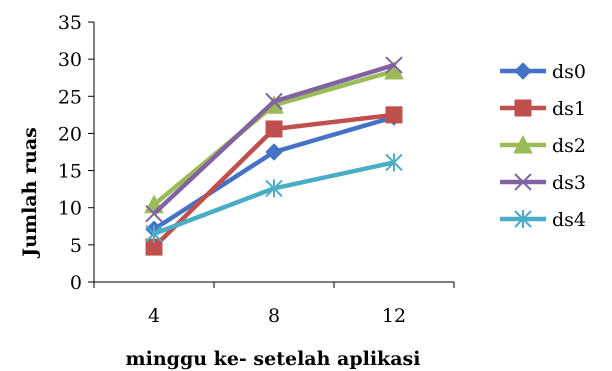 The height and width of the screenshot is (371, 612). What do you see at coordinates (70, 209) in the screenshot?
I see `y-tick-label: 10` at bounding box center [70, 209].